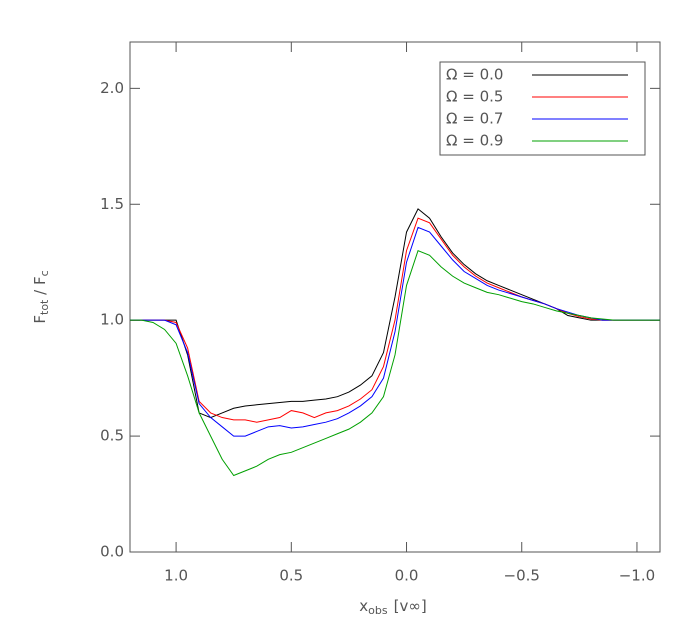 Image resolution: width=700 pixels, height=636 pixels. Describe the element at coordinates (522, 576) in the screenshot. I see `x-tick-label: −0.5` at that location.